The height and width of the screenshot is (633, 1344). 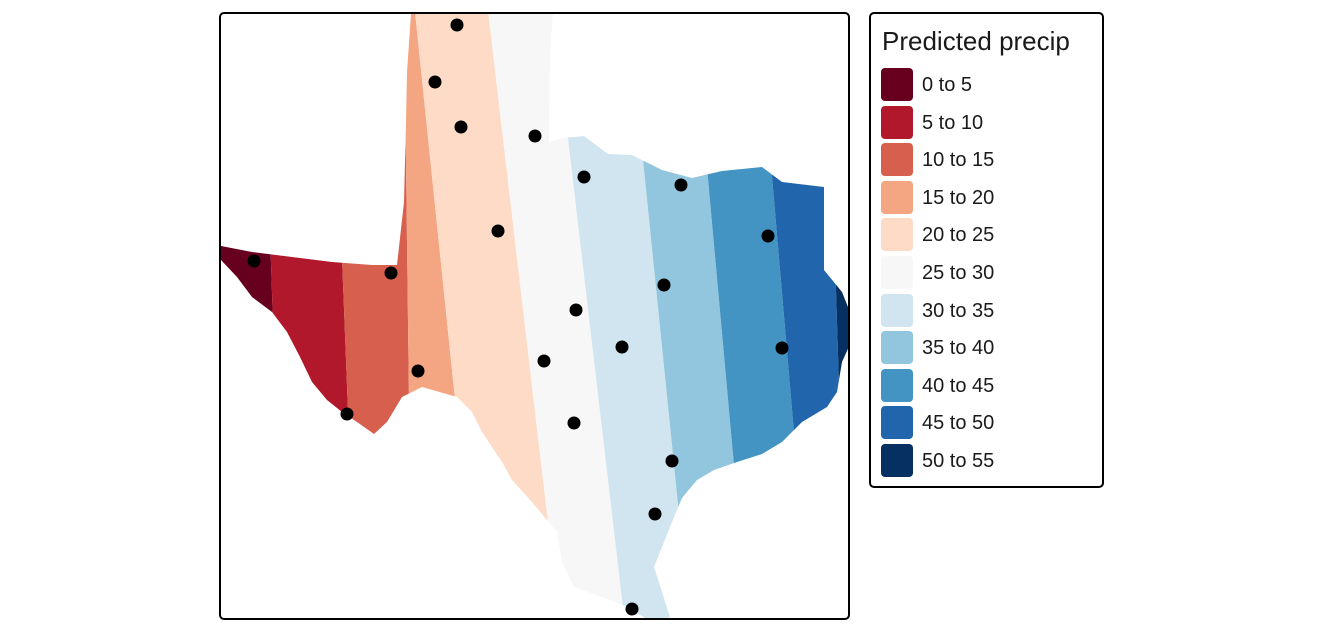 What do you see at coordinates (953, 122) in the screenshot?
I see `legend-label: 5 to 10` at bounding box center [953, 122].